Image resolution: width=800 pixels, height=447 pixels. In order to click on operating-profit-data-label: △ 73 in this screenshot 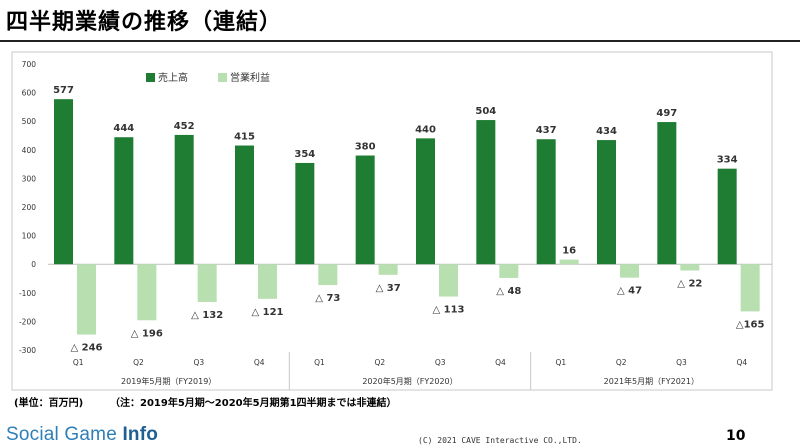, I will do `click(327, 298)`.